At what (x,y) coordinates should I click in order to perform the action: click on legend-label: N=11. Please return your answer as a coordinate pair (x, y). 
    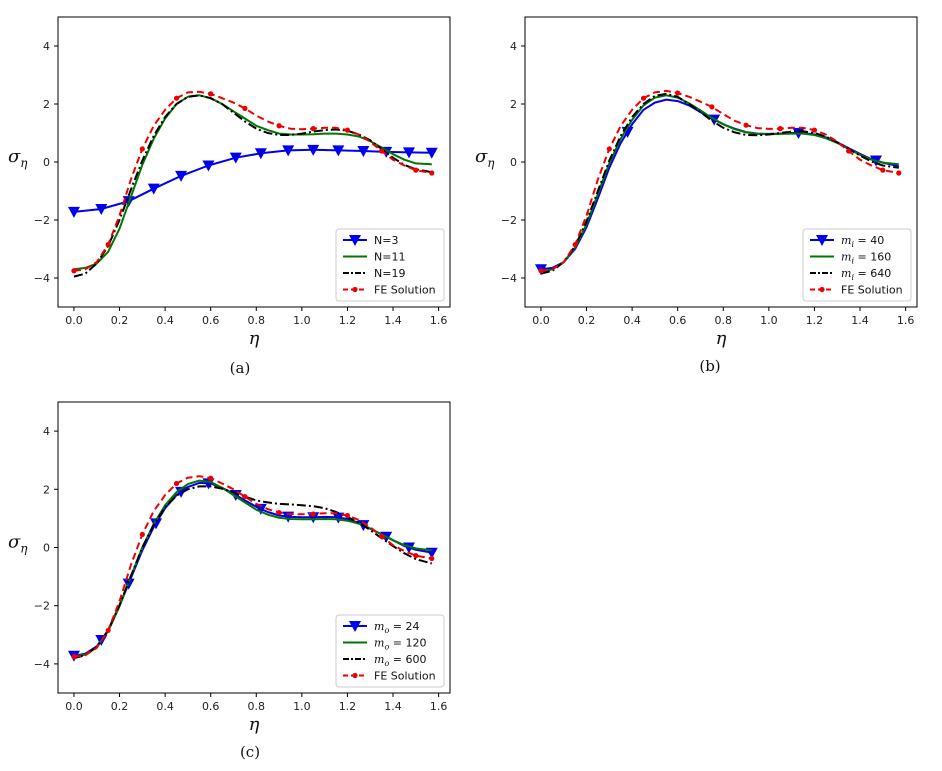
    Looking at the image, I should click on (389, 257).